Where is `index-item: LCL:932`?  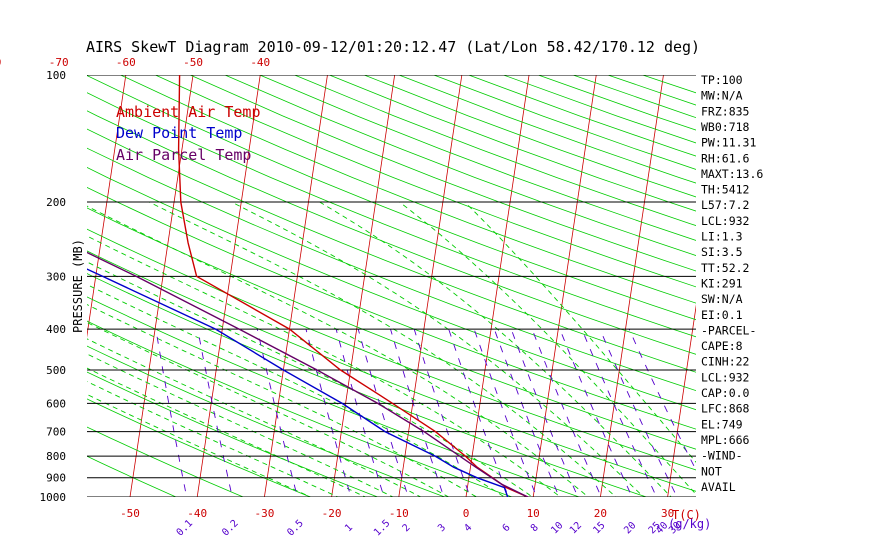
index-item: LCL:932 is located at coordinates (725, 221).